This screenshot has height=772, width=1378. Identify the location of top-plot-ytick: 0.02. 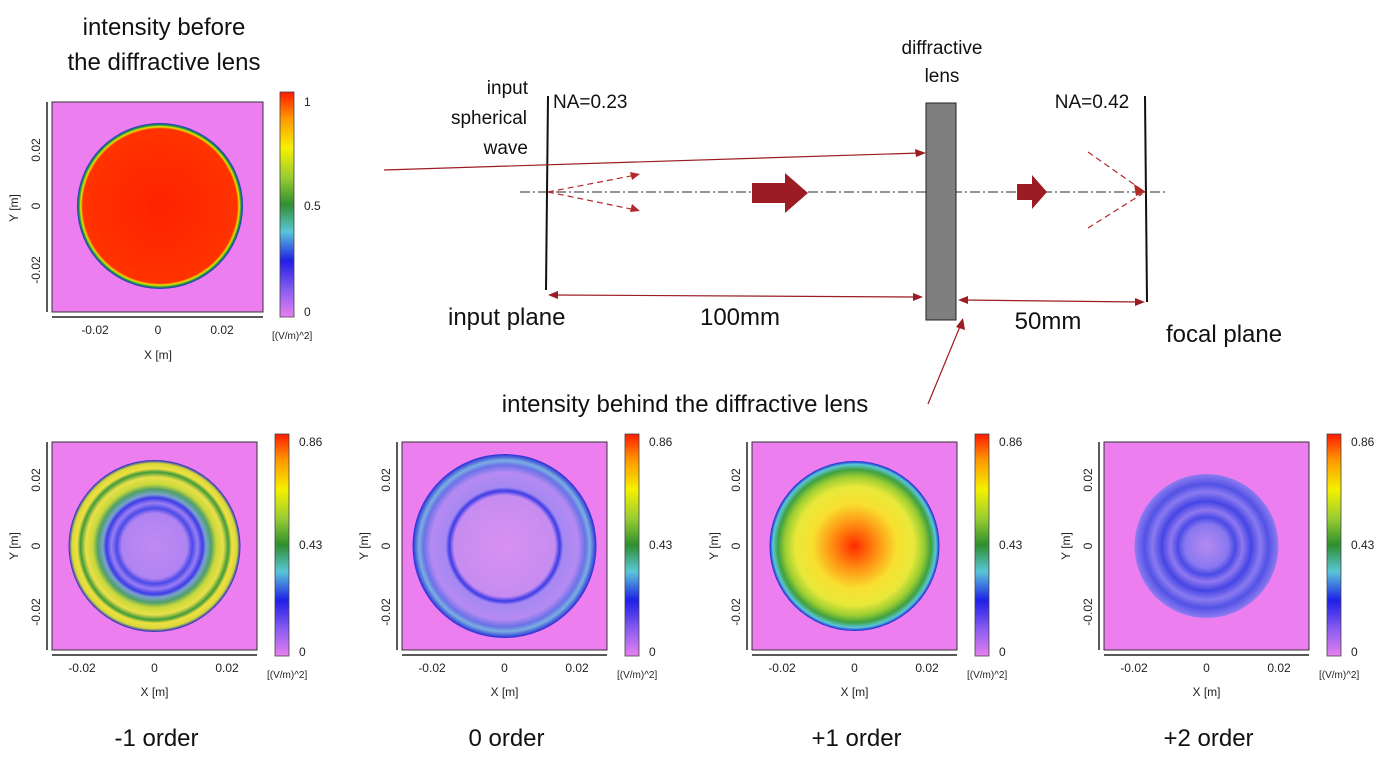
(36, 150).